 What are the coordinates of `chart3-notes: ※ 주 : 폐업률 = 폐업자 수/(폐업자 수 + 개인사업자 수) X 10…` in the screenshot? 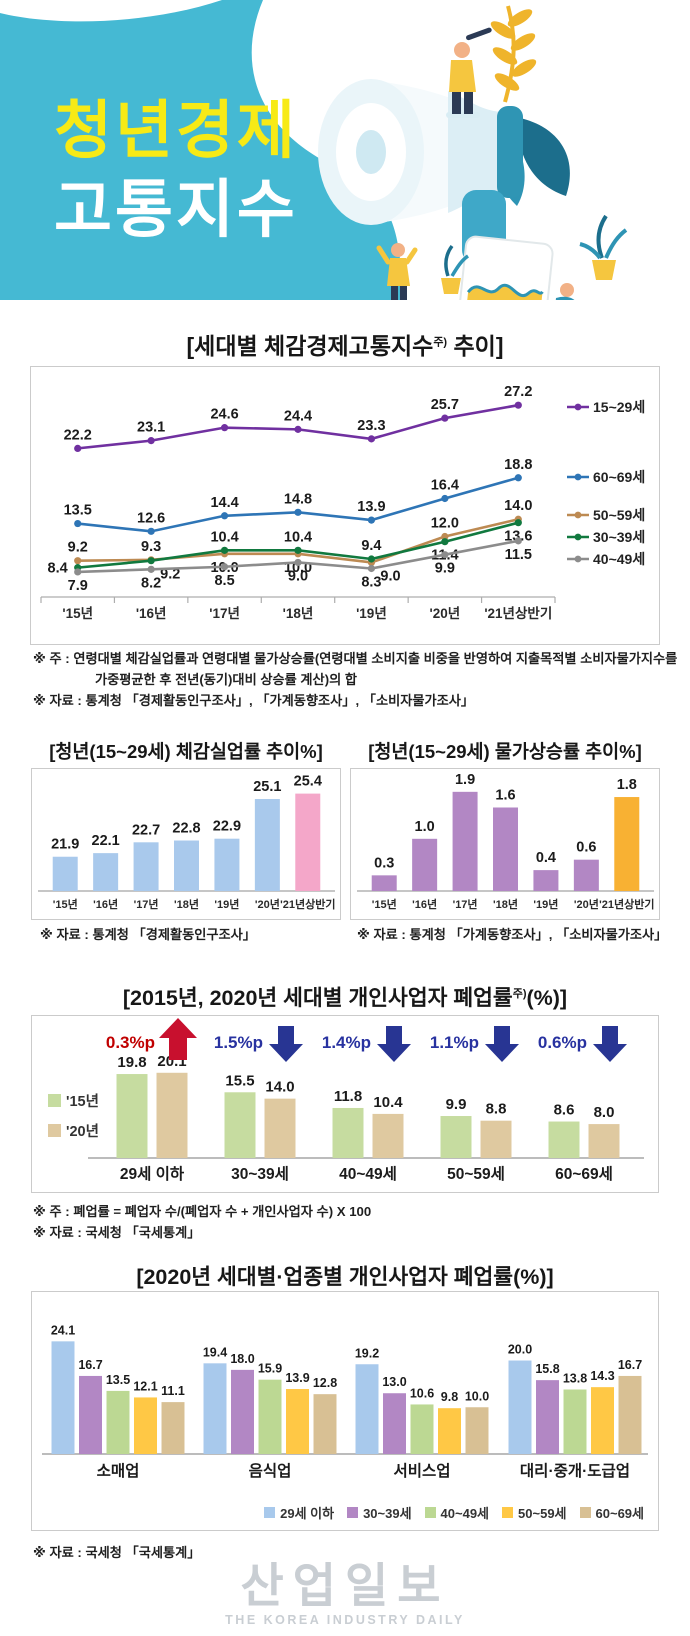 It's located at (202, 1223).